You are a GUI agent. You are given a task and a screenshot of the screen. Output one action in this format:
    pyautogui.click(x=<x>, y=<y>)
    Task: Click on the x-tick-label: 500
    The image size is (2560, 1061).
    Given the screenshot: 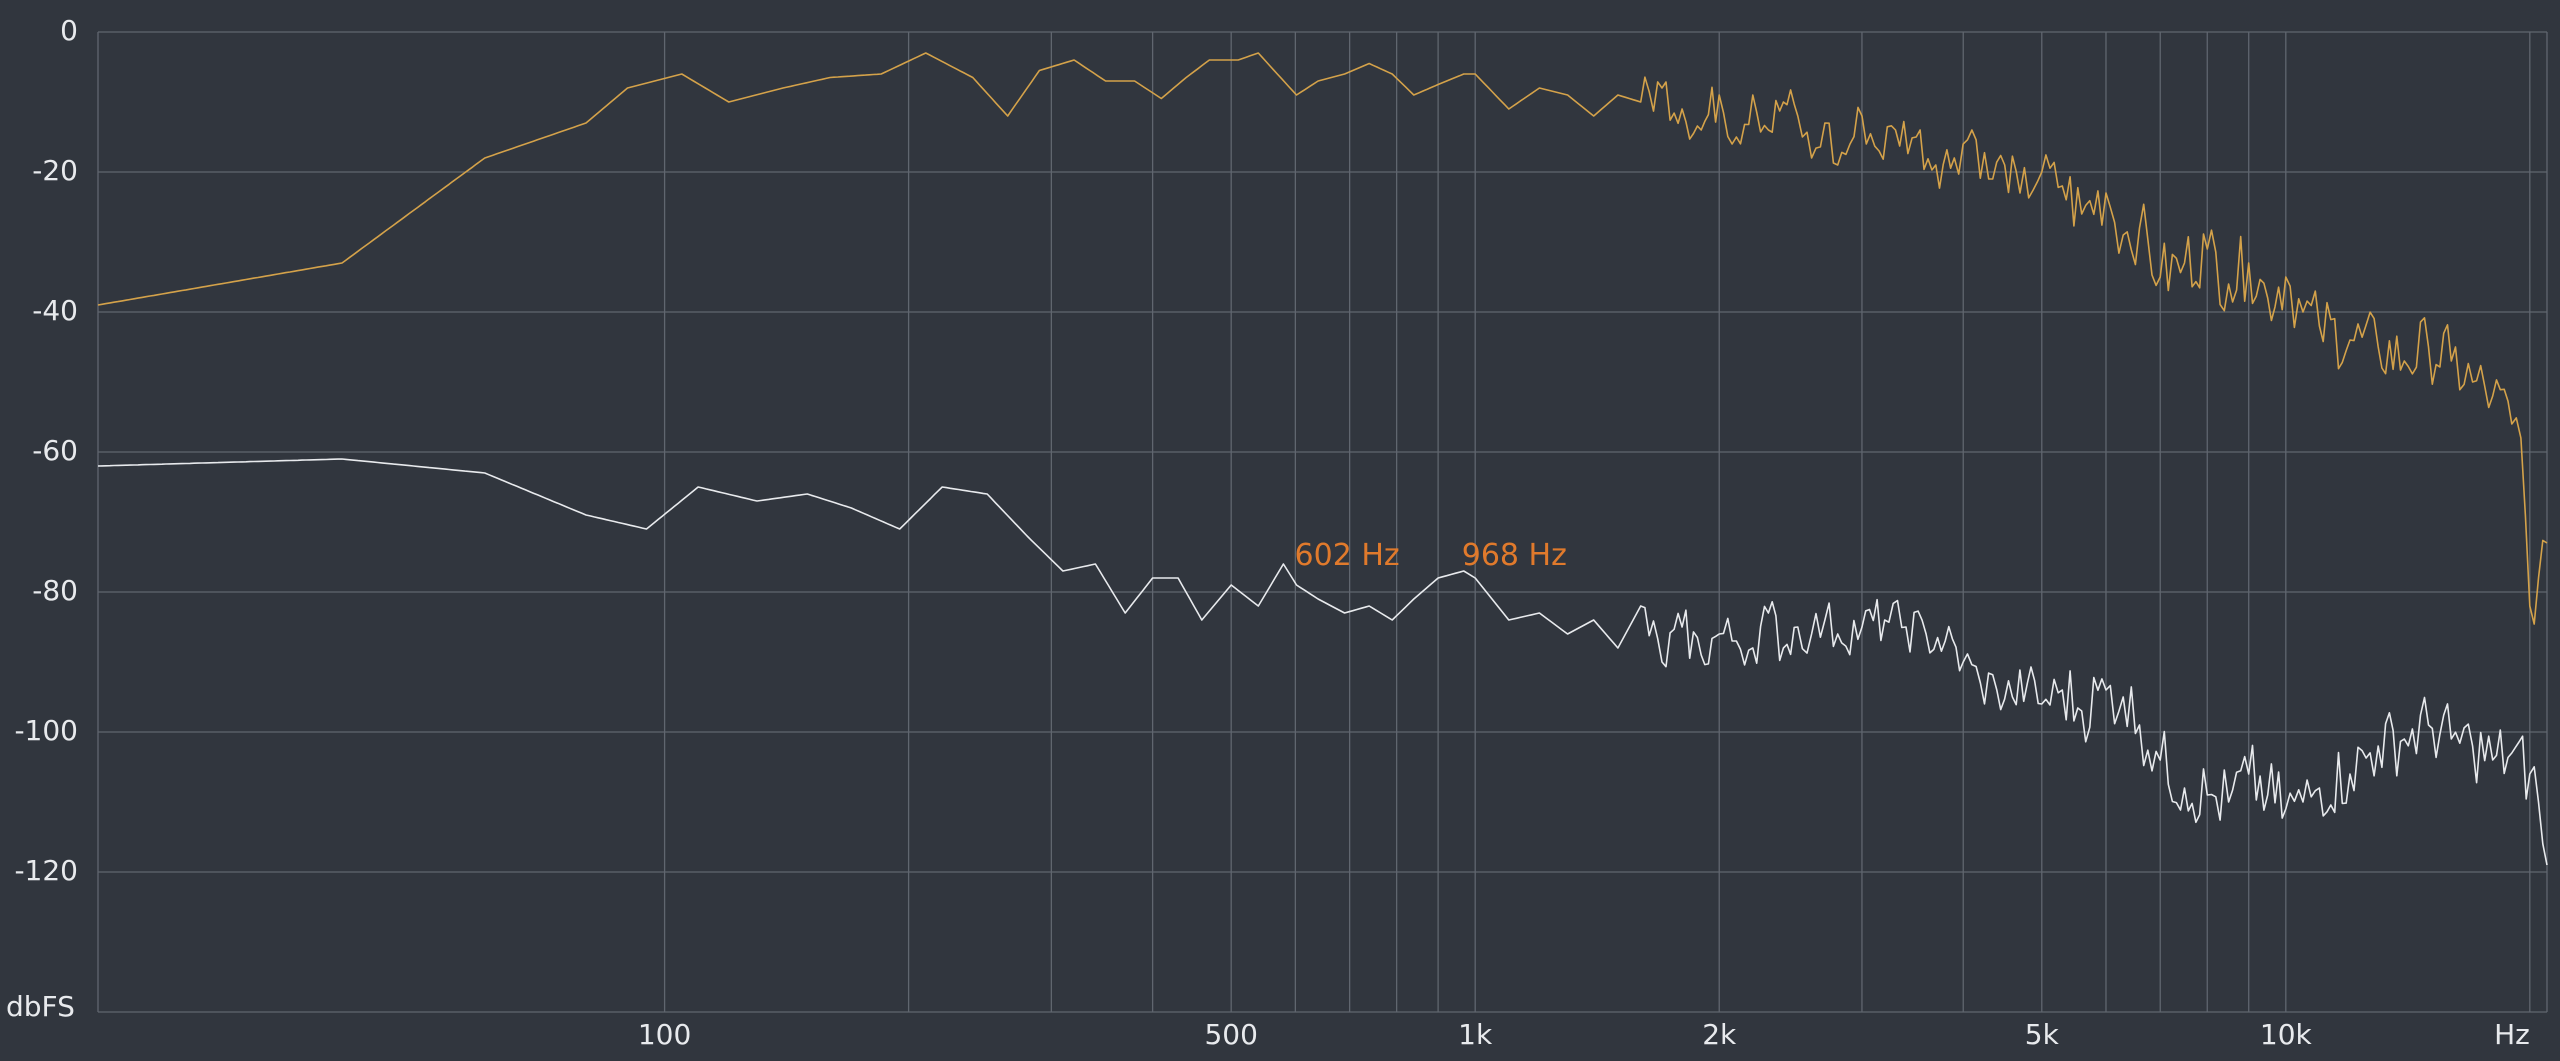 What is the action you would take?
    pyautogui.click(x=1230, y=1034)
    